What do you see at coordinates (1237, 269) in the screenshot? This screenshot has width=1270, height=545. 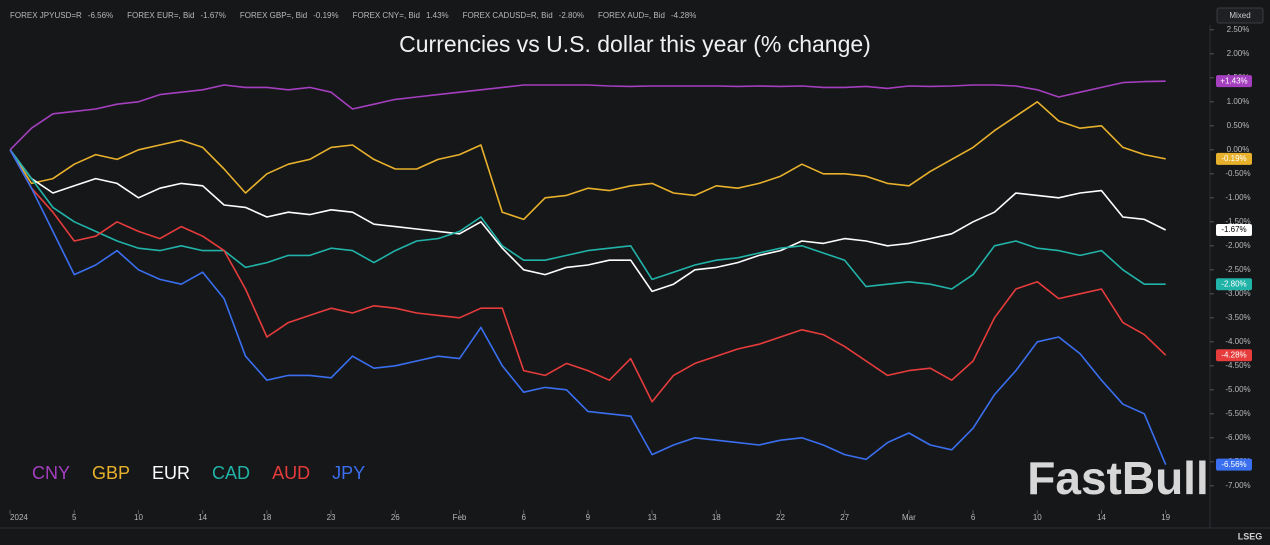 I see `y-tick-label: -2.50%` at bounding box center [1237, 269].